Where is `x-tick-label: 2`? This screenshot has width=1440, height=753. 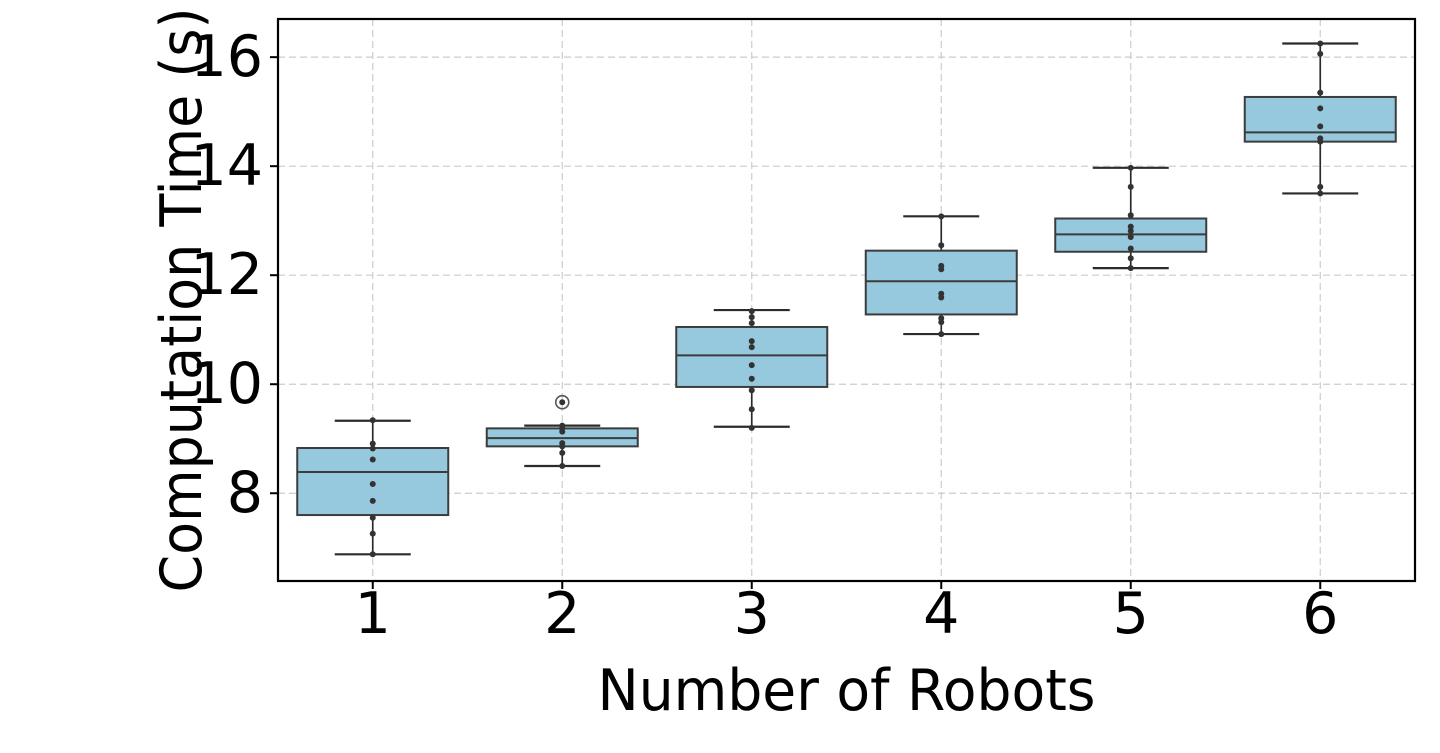
x-tick-label: 2 is located at coordinates (562, 614).